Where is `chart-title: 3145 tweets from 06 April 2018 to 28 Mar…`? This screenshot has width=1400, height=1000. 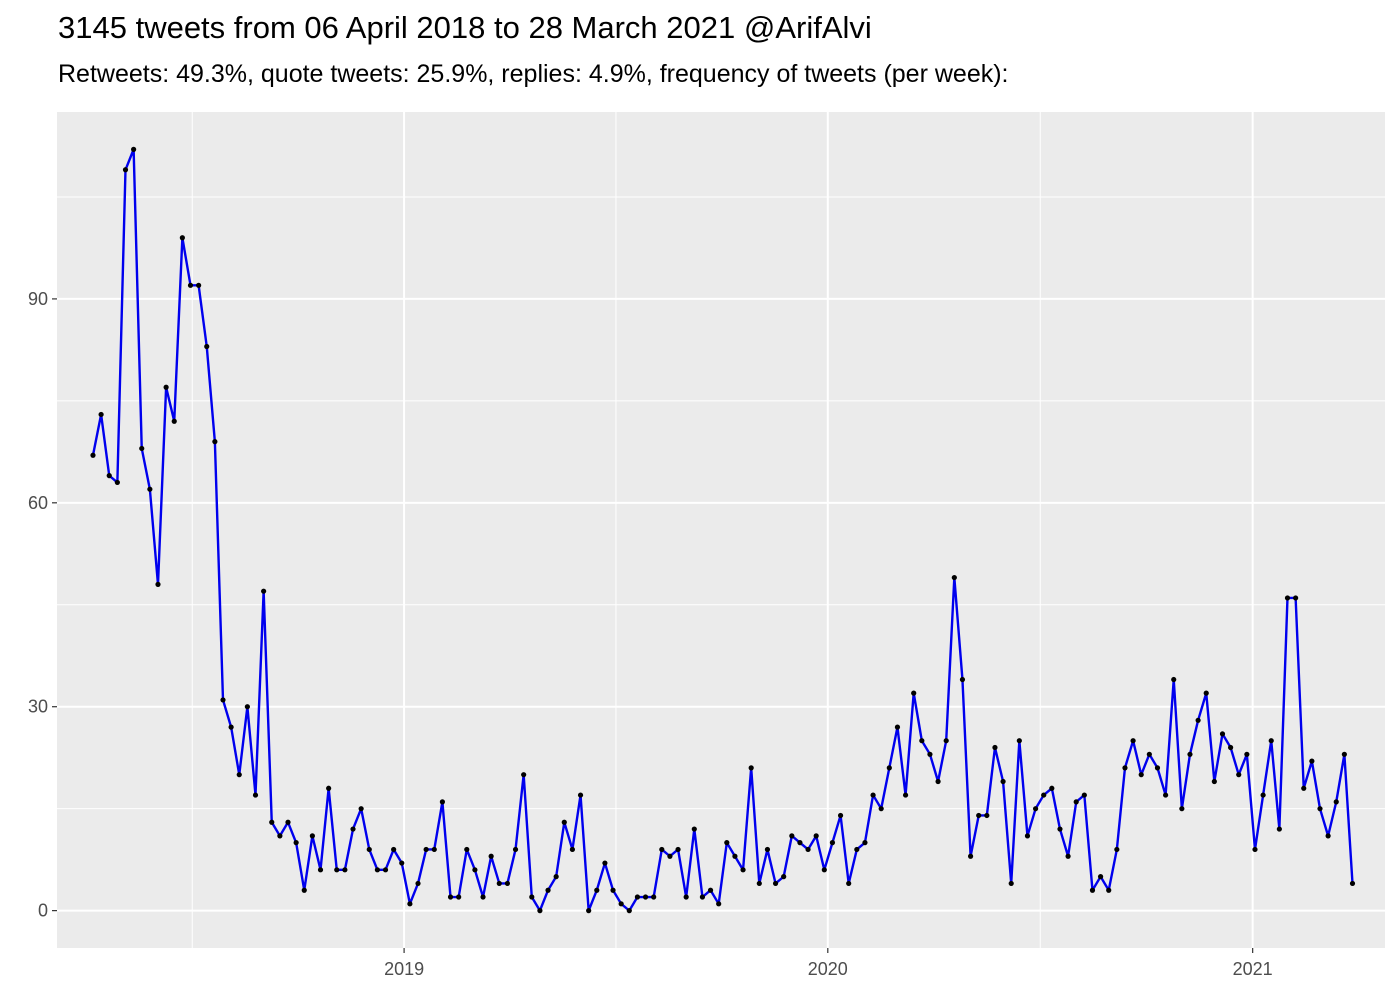
chart-title: 3145 tweets from 06 April 2018 to 28 Mar… is located at coordinates (465, 27).